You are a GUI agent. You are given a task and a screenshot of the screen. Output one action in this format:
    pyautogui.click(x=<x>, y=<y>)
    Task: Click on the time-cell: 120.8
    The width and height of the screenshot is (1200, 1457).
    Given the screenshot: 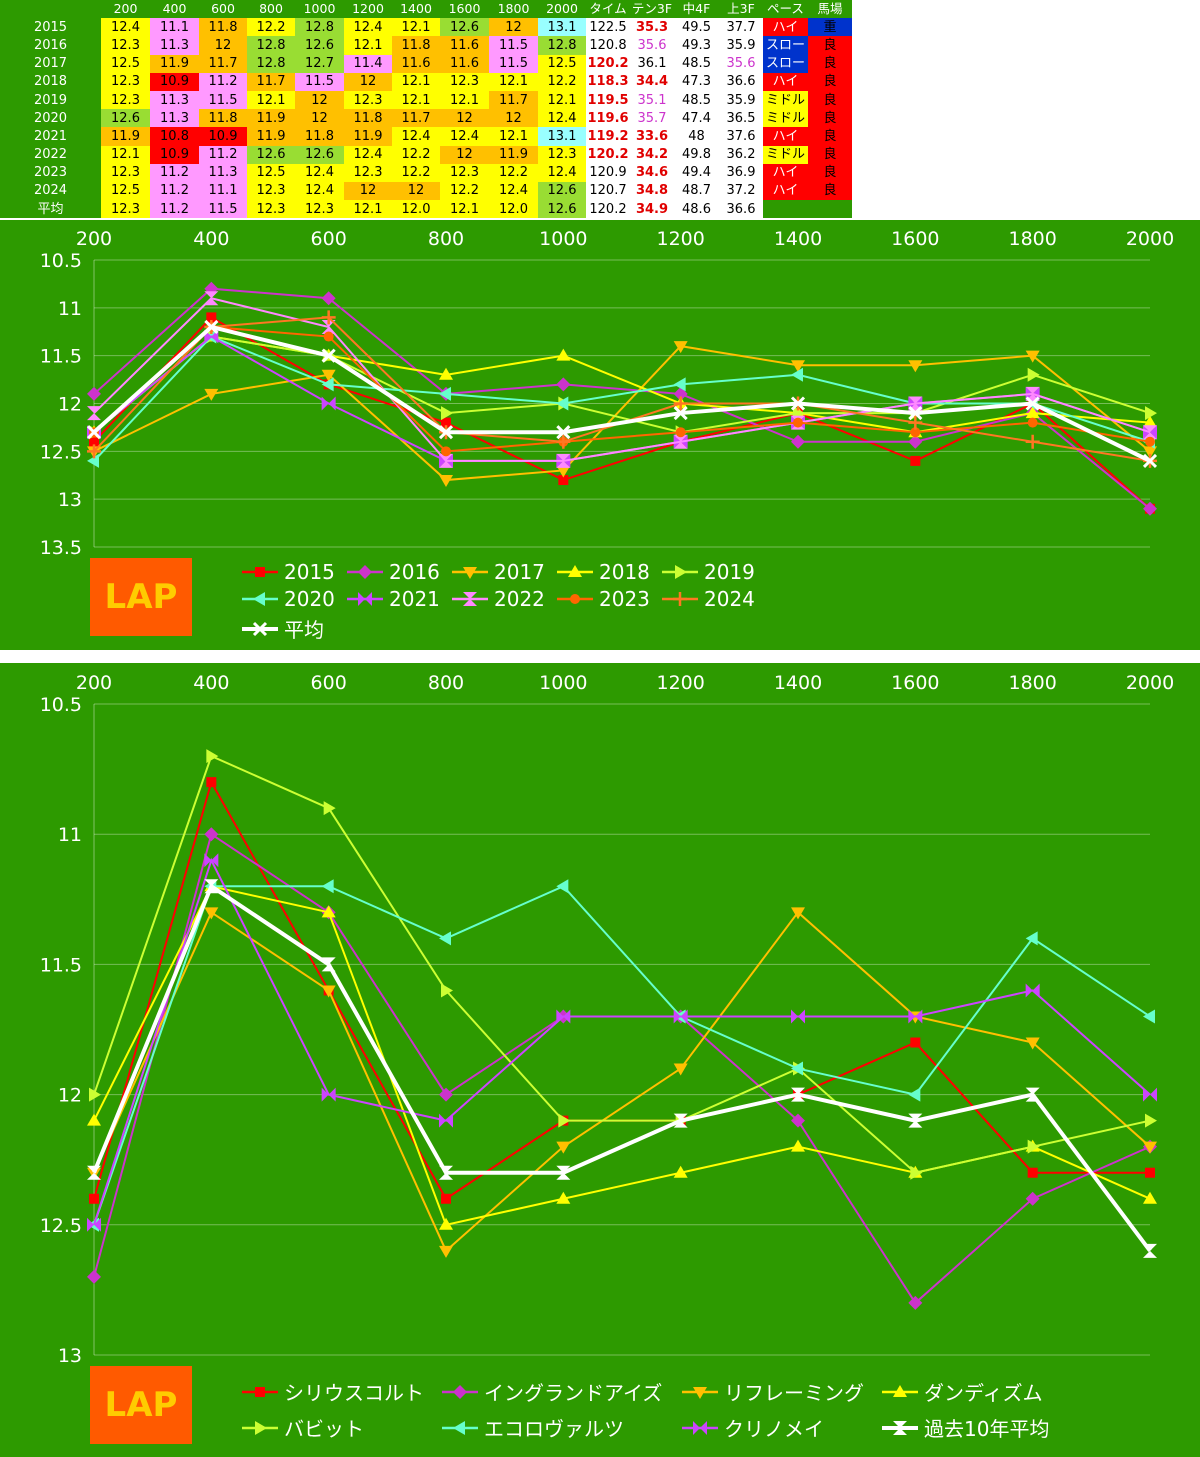 What is the action you would take?
    pyautogui.click(x=608, y=45)
    